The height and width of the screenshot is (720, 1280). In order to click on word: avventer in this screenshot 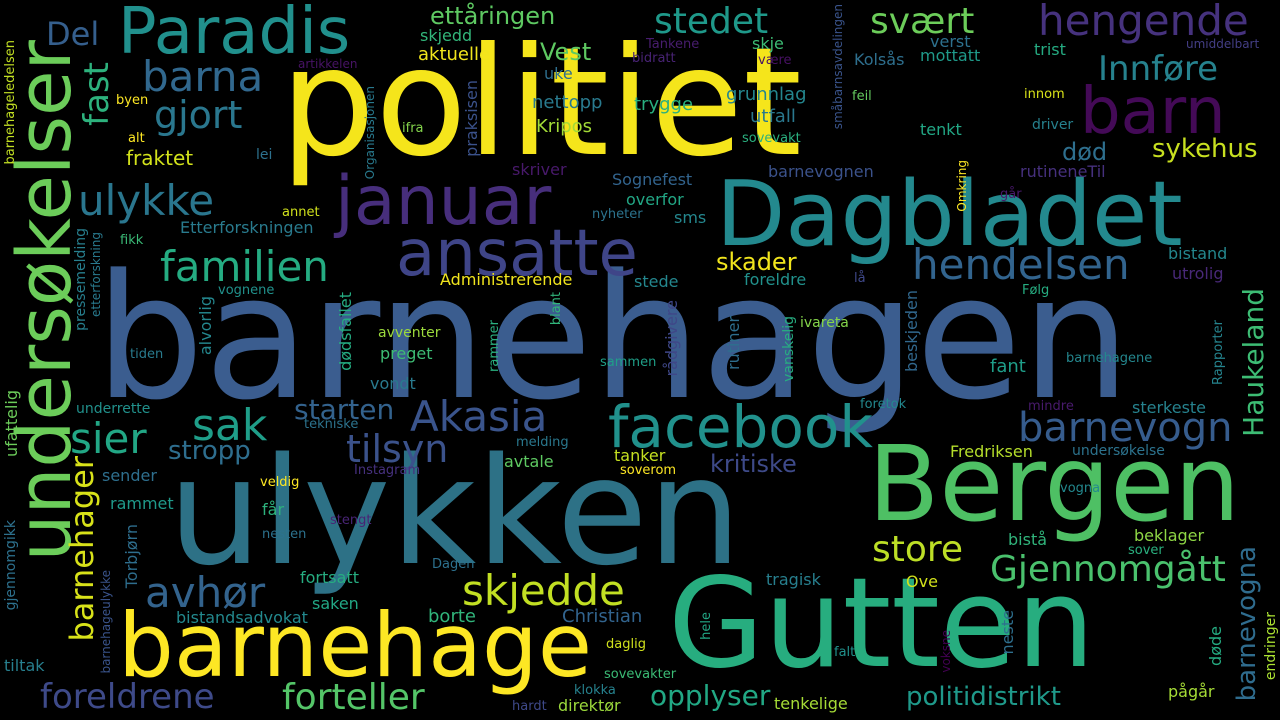, I will do `click(409, 333)`.